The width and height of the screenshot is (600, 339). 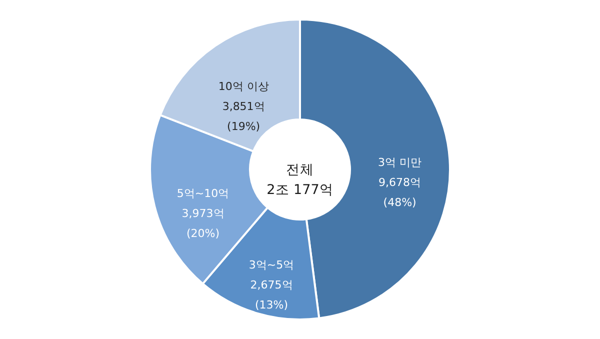 I want to click on text: 전체 2조 177억, so click(x=300, y=180).